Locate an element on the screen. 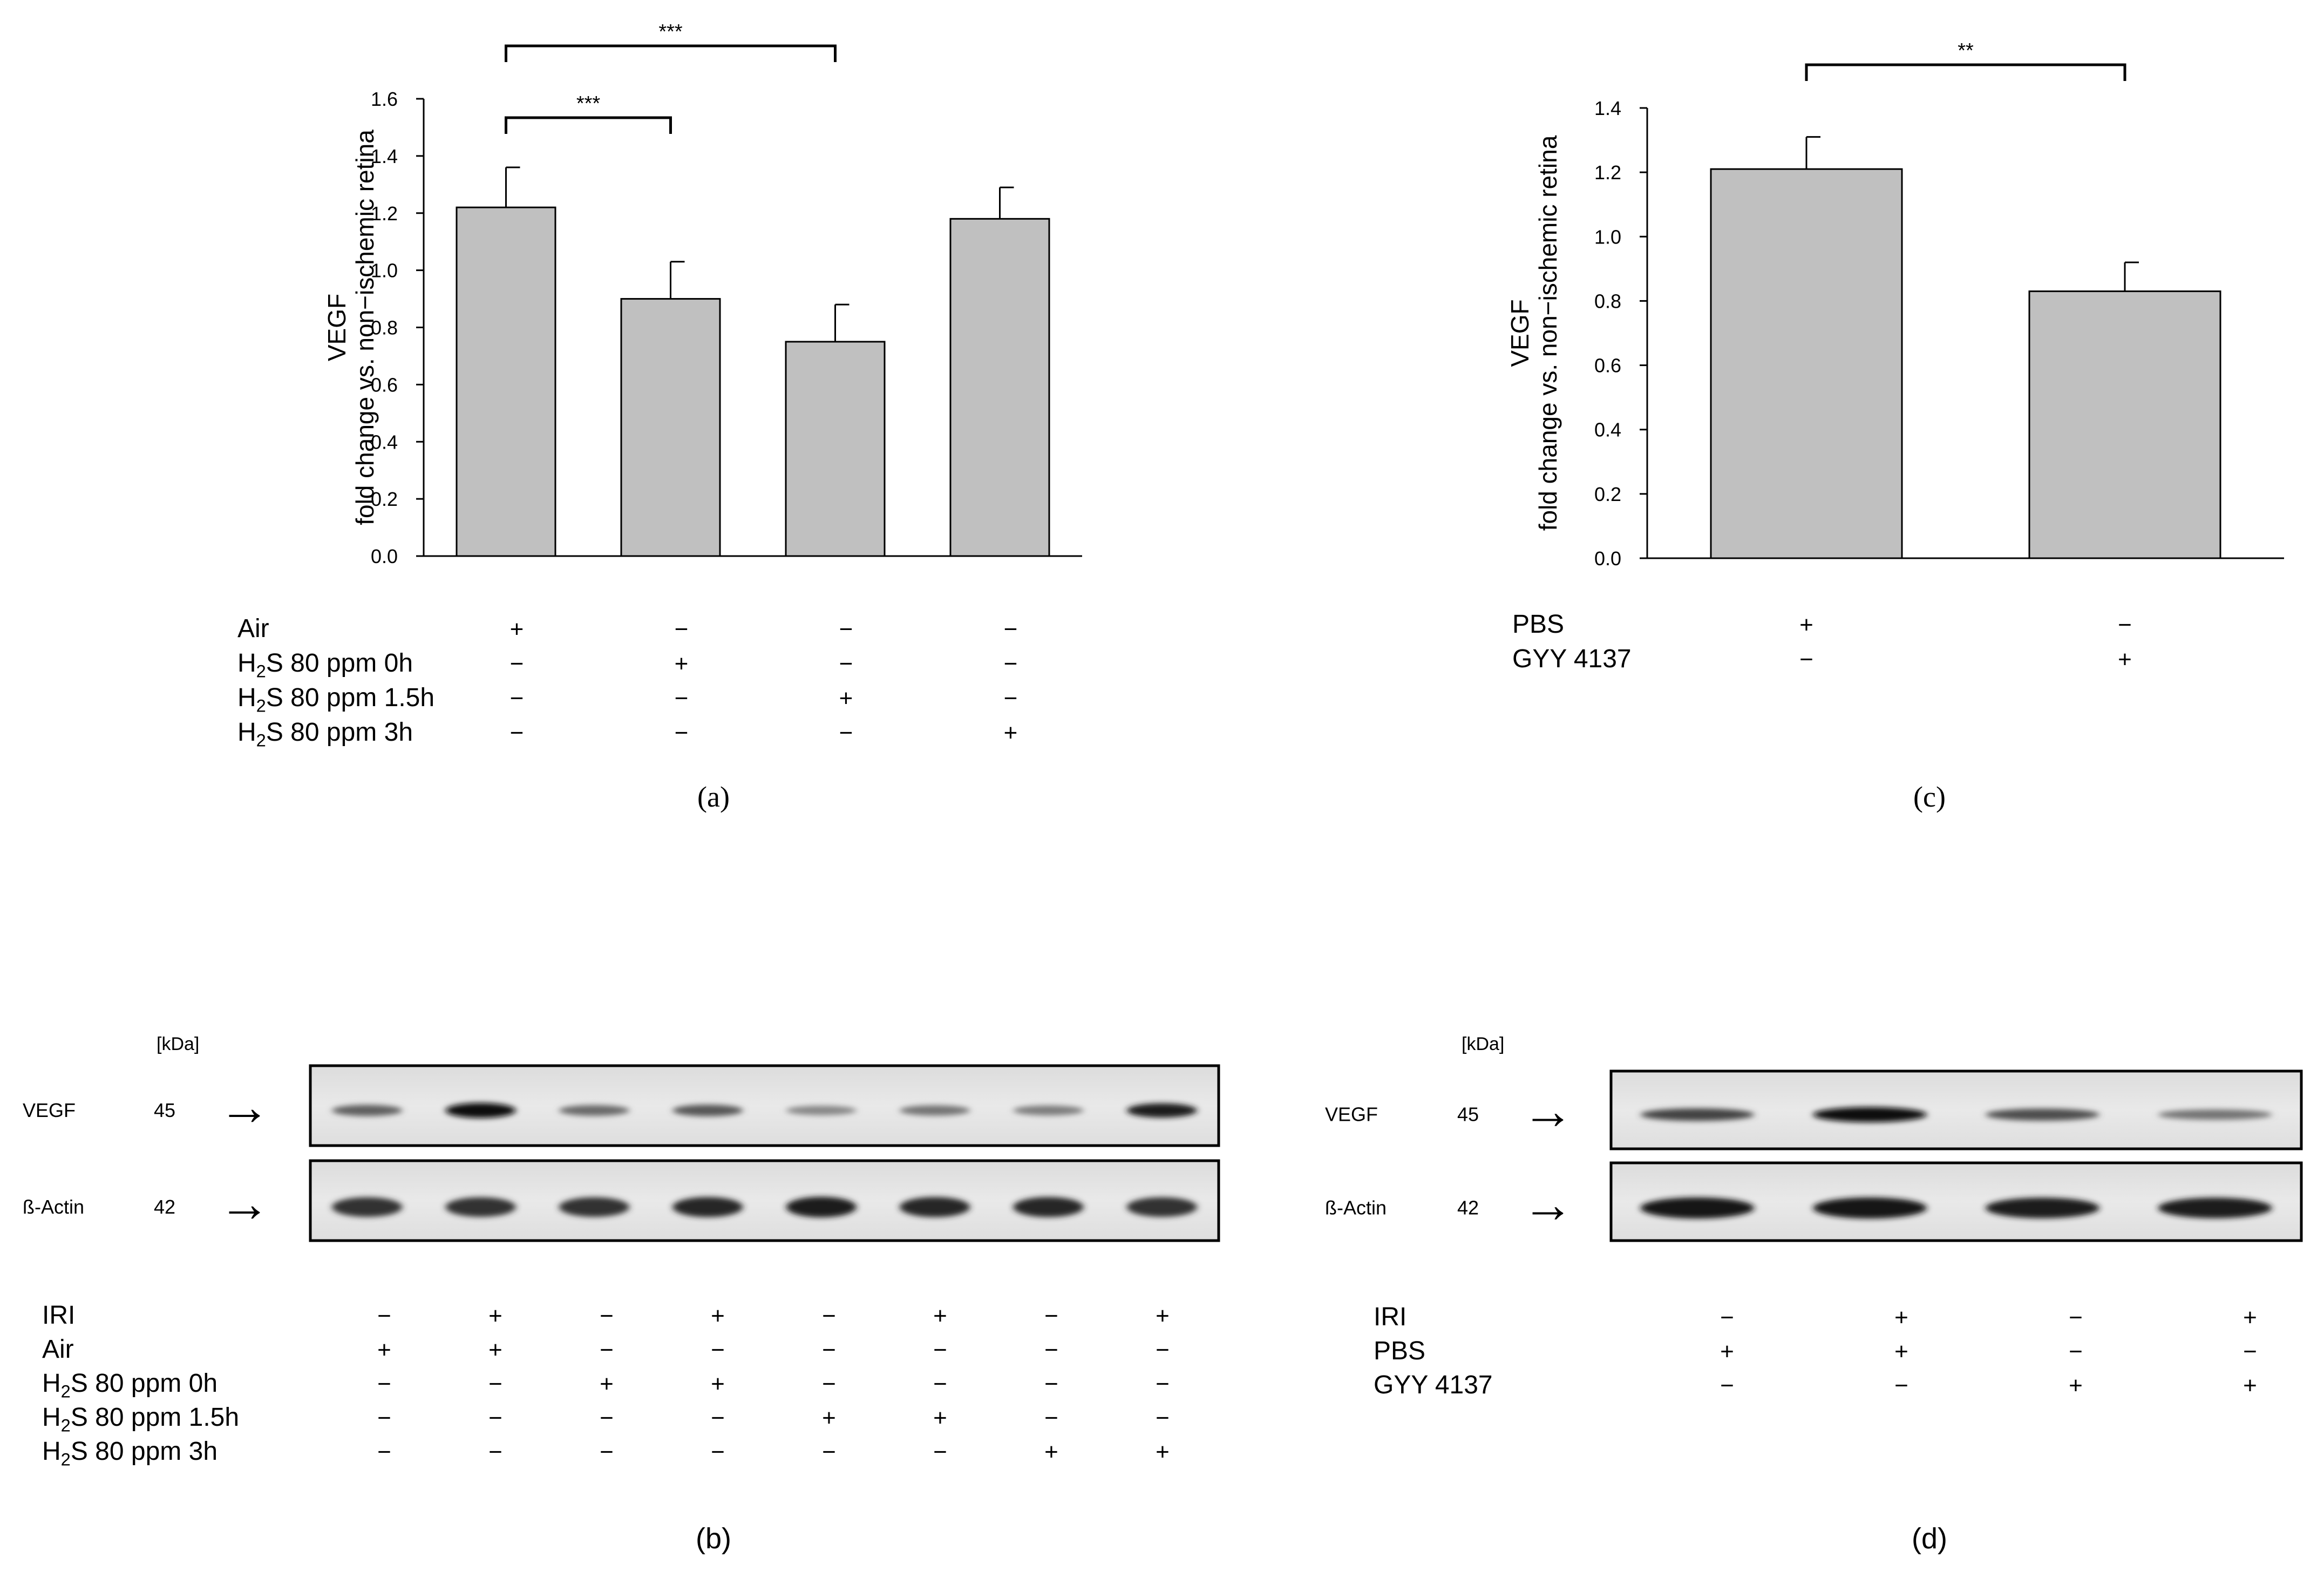 This screenshot has height=1571, width=2324. condition-label: Air is located at coordinates (58, 1349).